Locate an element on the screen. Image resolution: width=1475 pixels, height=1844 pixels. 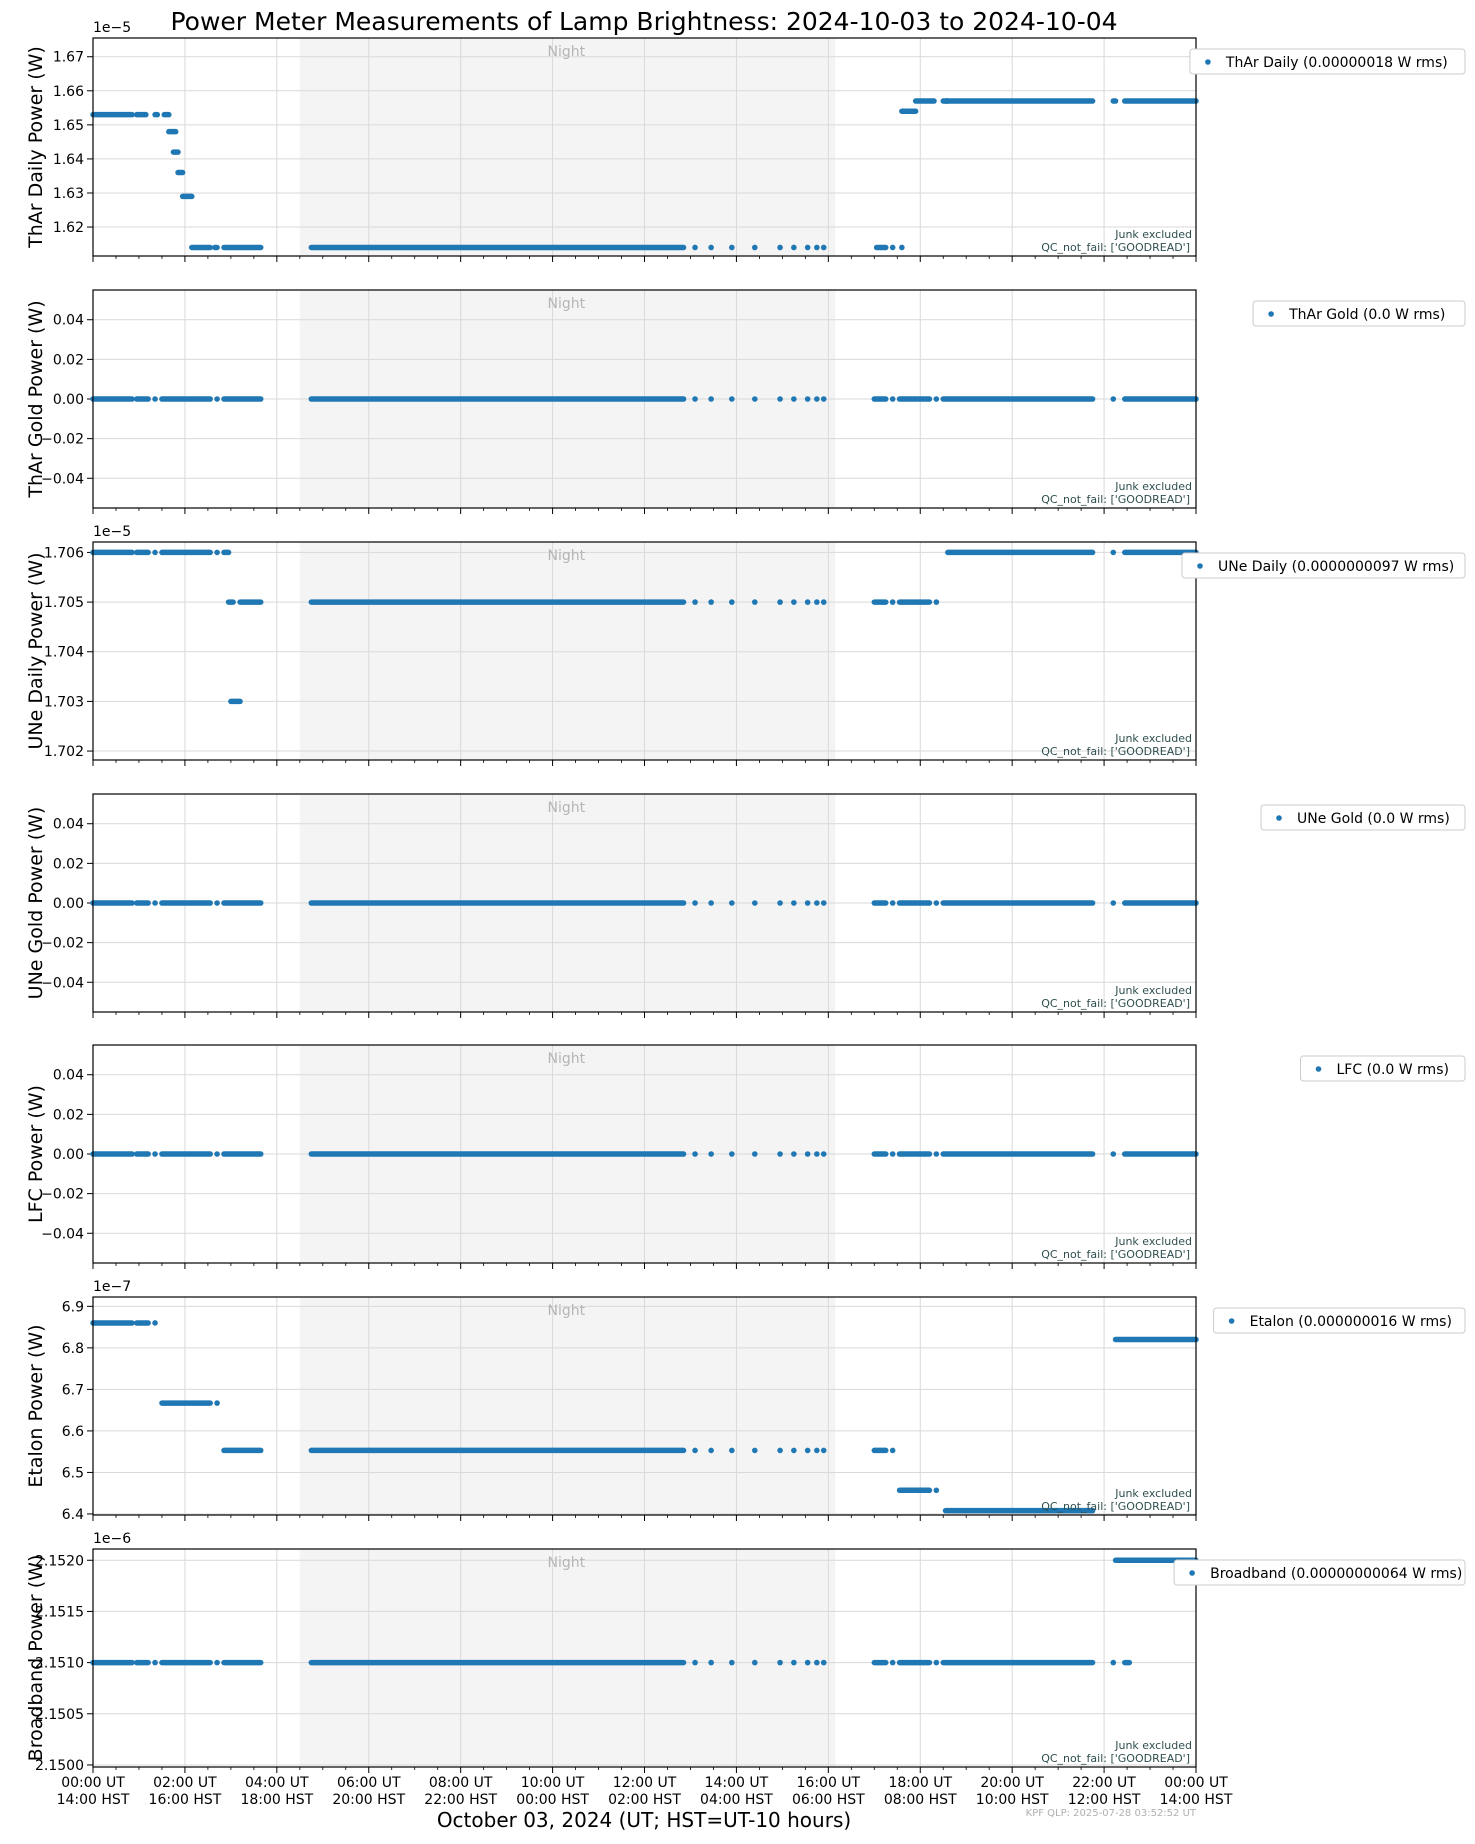
x-tick-label-hst: 16:00 HST is located at coordinates (185, 1800).